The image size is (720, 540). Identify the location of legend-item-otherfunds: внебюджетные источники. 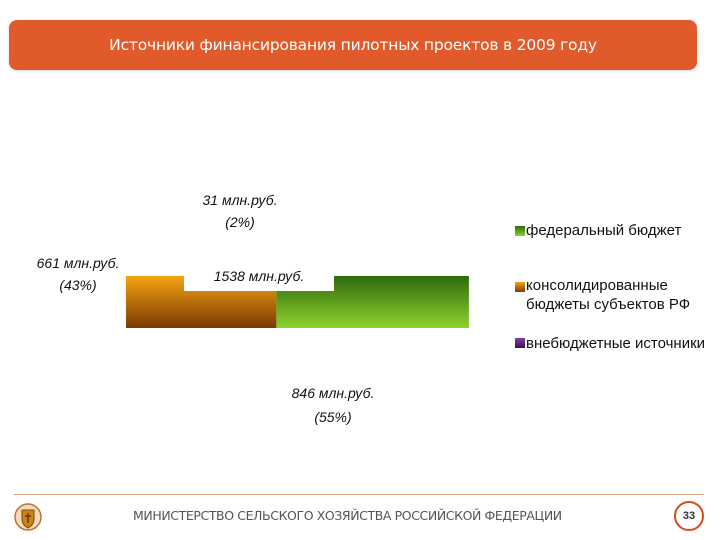
(621, 343).